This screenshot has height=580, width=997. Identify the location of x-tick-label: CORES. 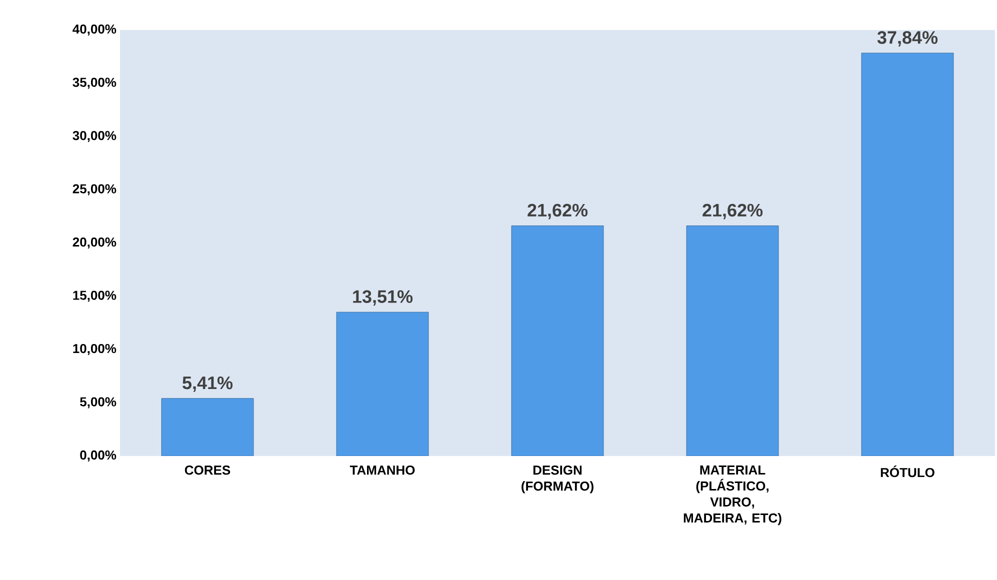
(207, 470).